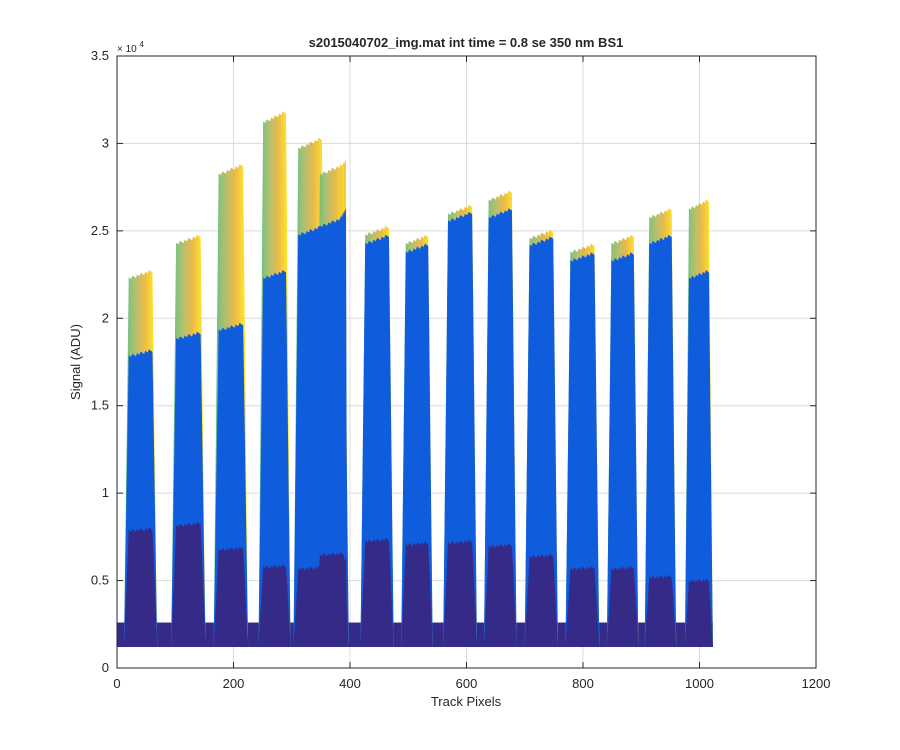 This screenshot has width=900, height=750. I want to click on y-exponent-base: × 10, so click(127, 49).